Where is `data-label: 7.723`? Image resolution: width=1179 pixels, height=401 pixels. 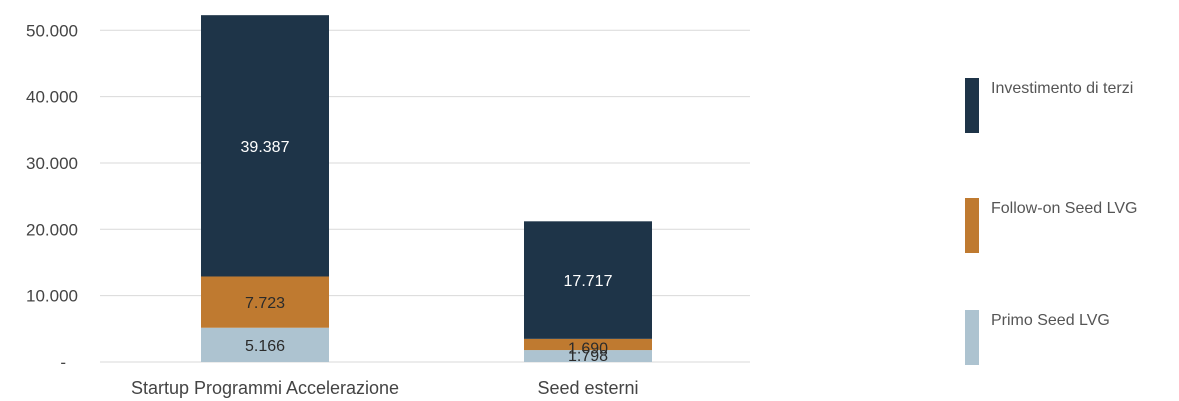
data-label: 7.723 is located at coordinates (265, 303).